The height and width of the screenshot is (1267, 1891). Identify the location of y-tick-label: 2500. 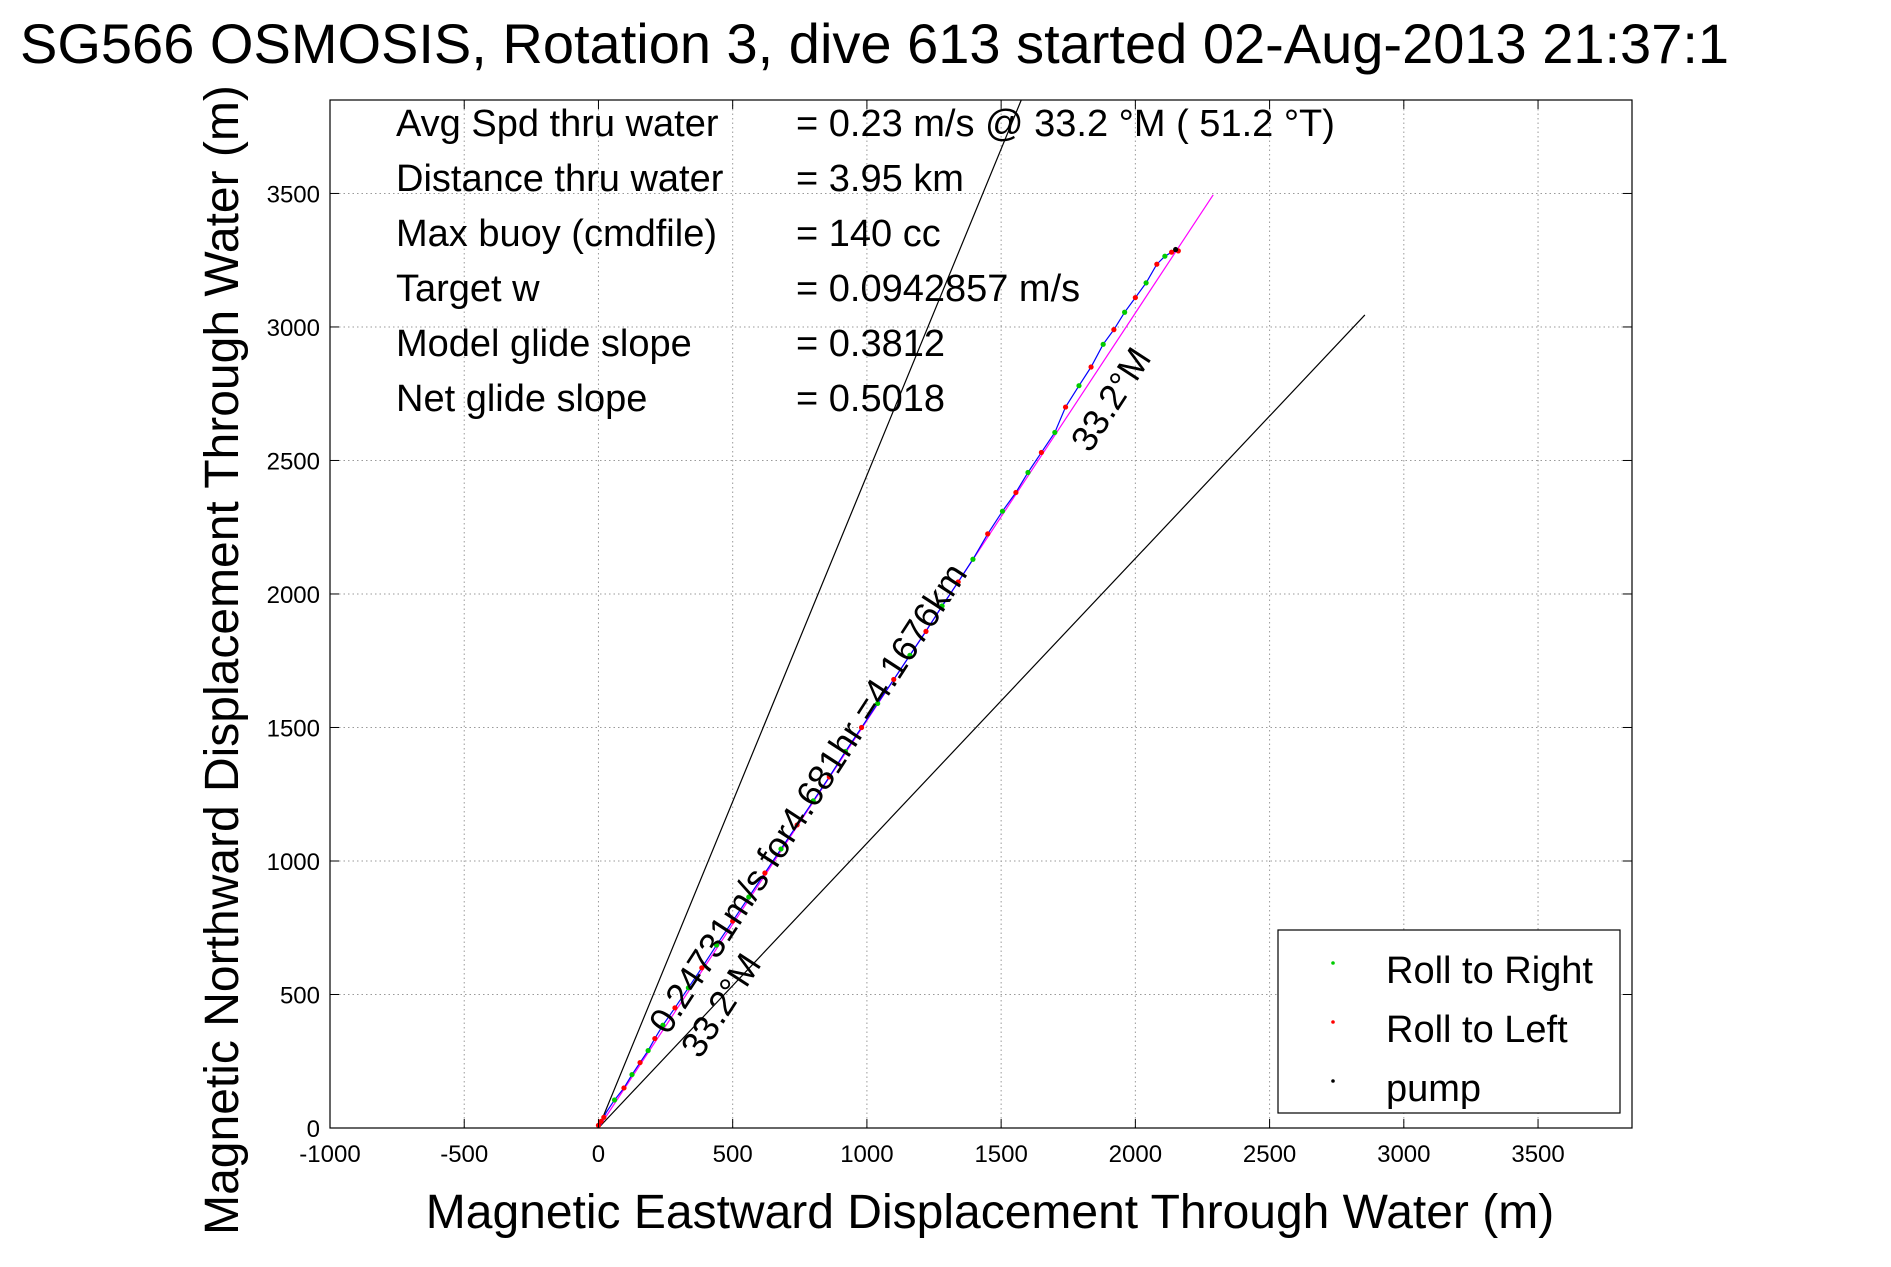
(293, 461).